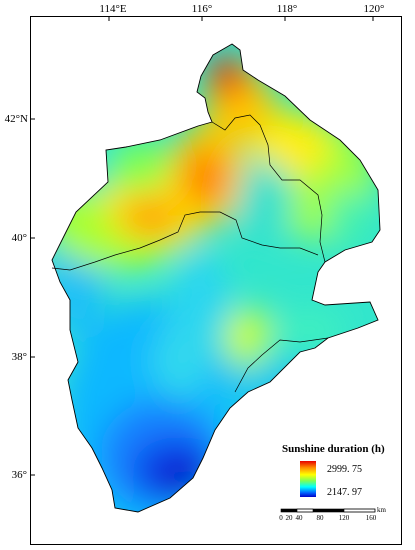  What do you see at coordinates (333, 449) in the screenshot?
I see `legend-title: Sunshine duration (h)` at bounding box center [333, 449].